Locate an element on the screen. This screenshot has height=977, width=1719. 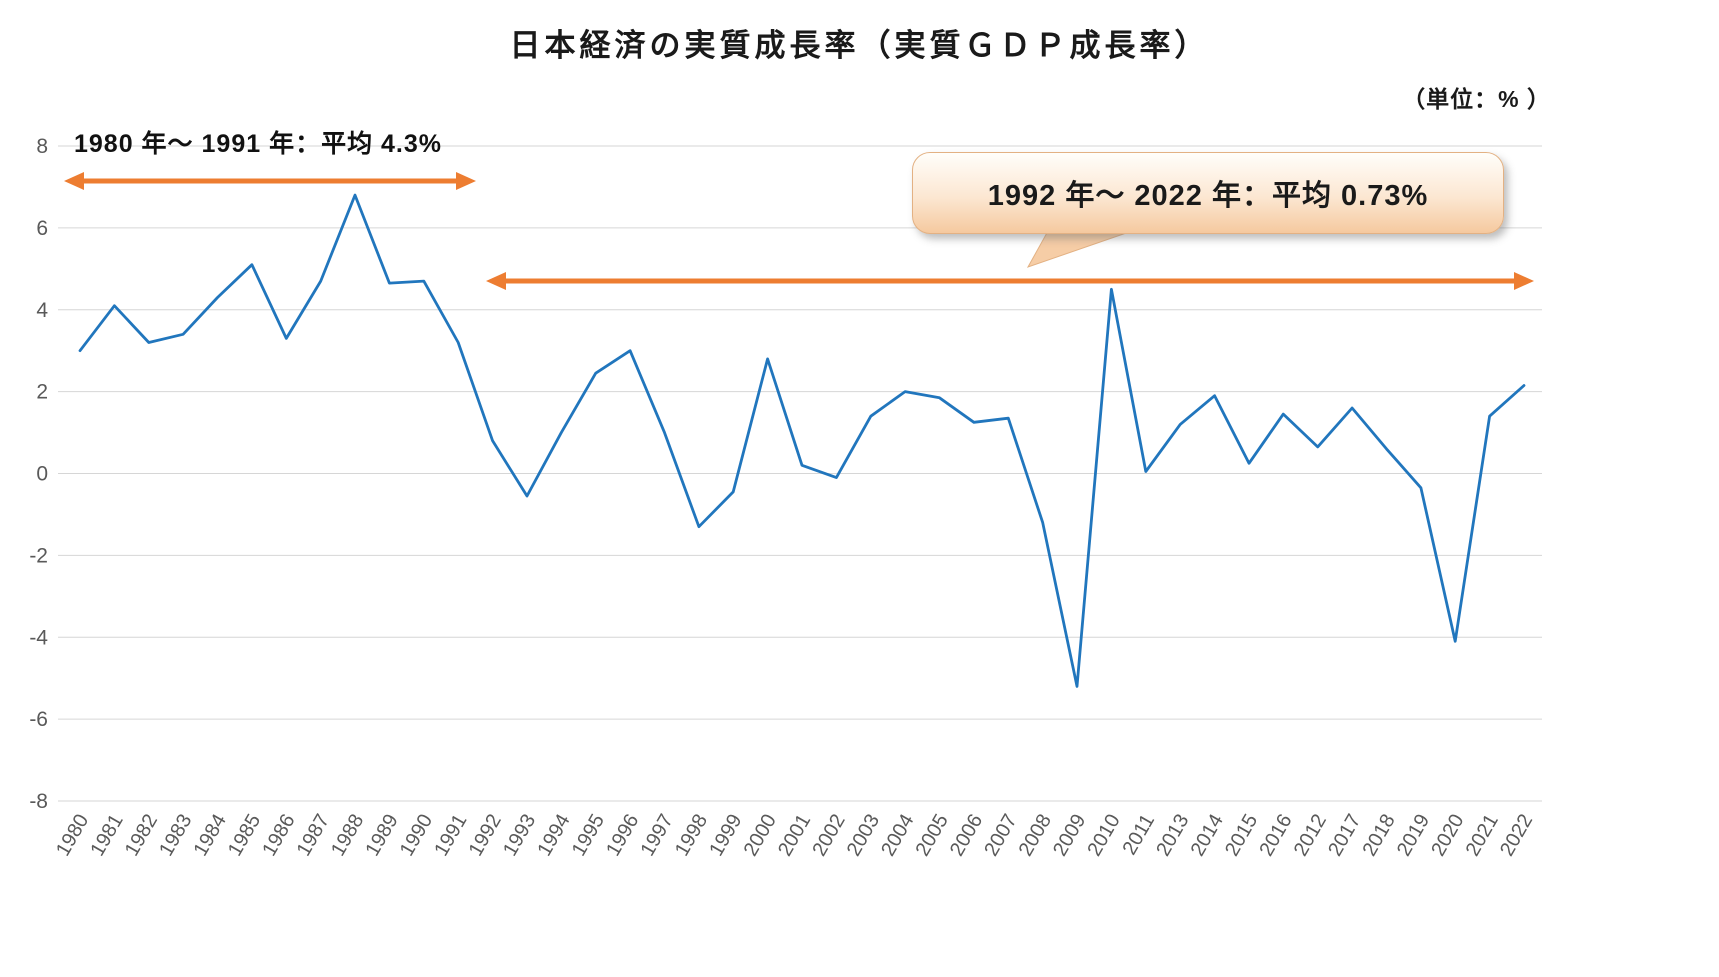
x-axis-tick-label: 1988 is located at coordinates (347, 836).